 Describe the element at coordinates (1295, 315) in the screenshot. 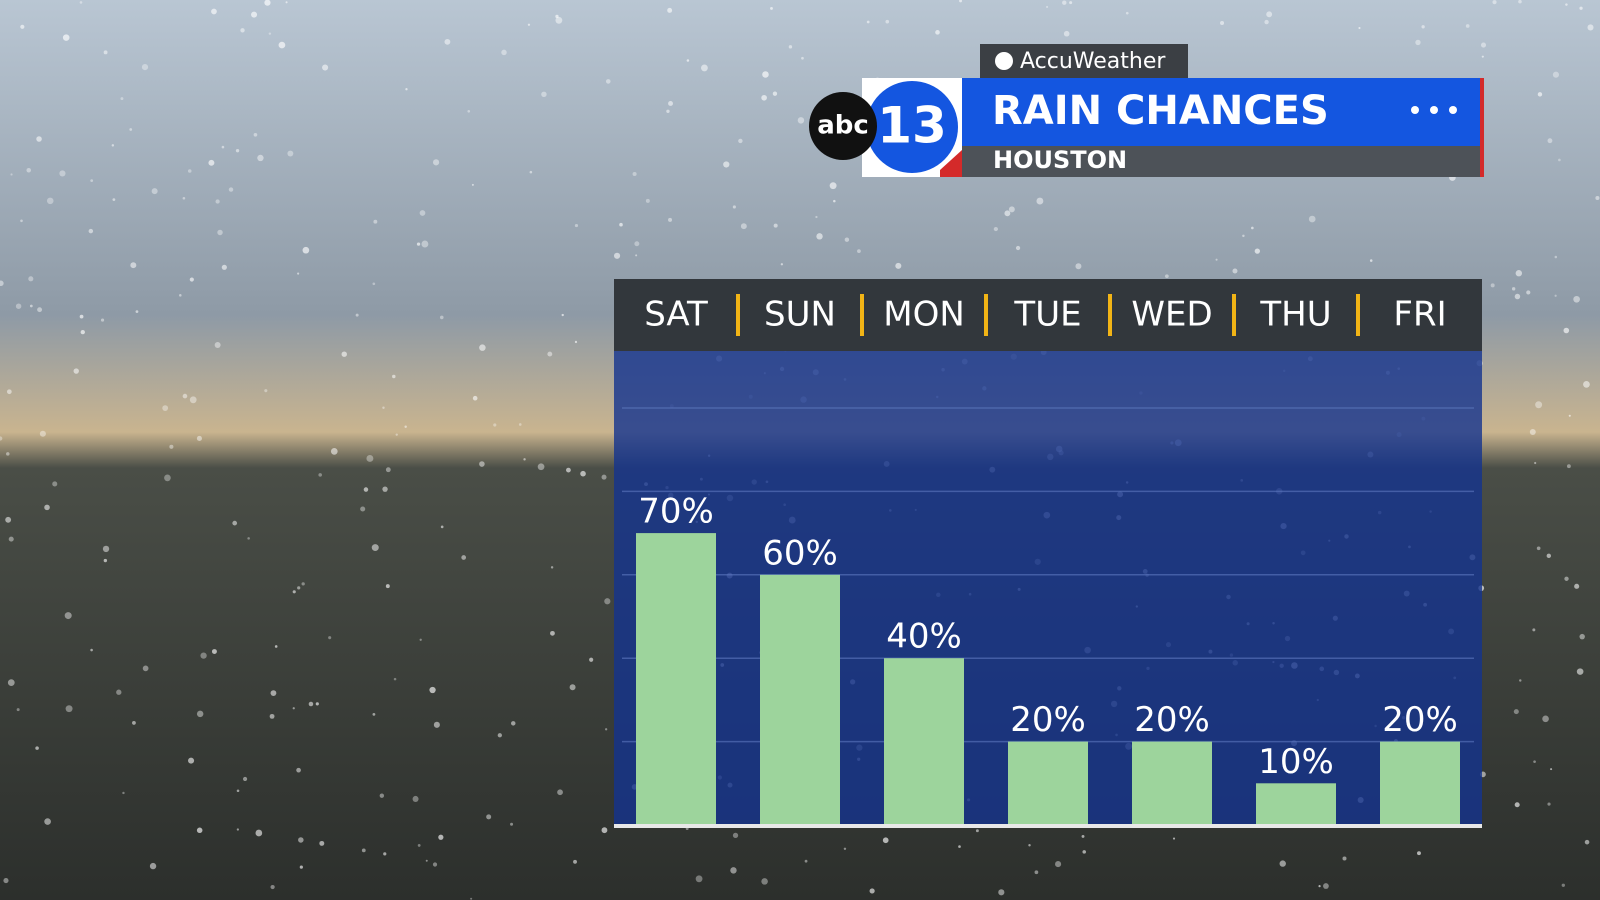

I see `x-tick-label: THU` at that location.